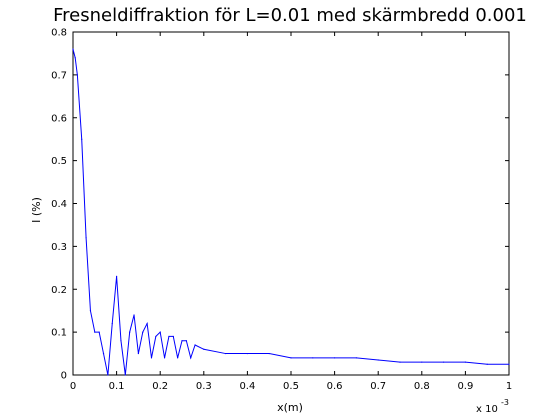  I want to click on x-tick-label: 0.2, so click(160, 386).